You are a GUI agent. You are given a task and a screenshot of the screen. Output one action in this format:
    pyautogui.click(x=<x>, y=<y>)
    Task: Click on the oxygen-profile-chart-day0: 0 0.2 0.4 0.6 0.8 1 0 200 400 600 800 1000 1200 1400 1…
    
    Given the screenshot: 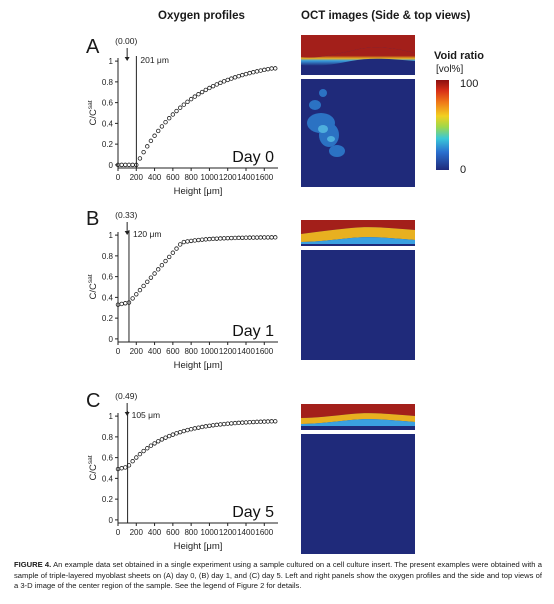 What is the action you would take?
    pyautogui.click(x=183, y=116)
    